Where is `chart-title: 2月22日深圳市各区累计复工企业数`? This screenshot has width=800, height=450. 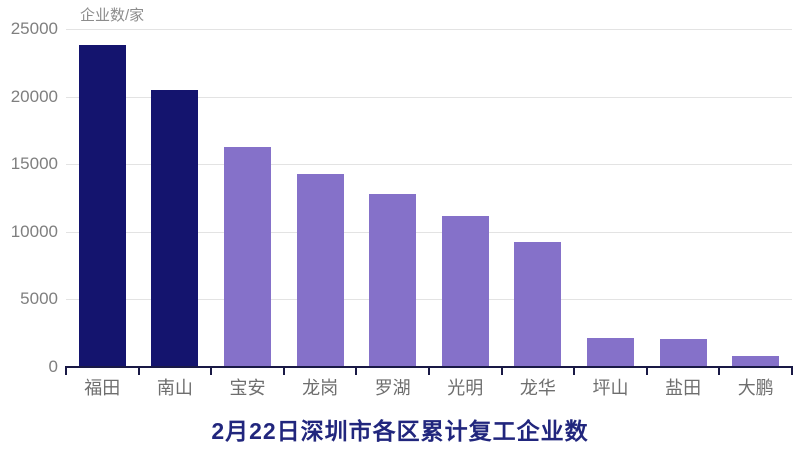 chart-title: 2月22日深圳市各区累计复工企业数 is located at coordinates (400, 431).